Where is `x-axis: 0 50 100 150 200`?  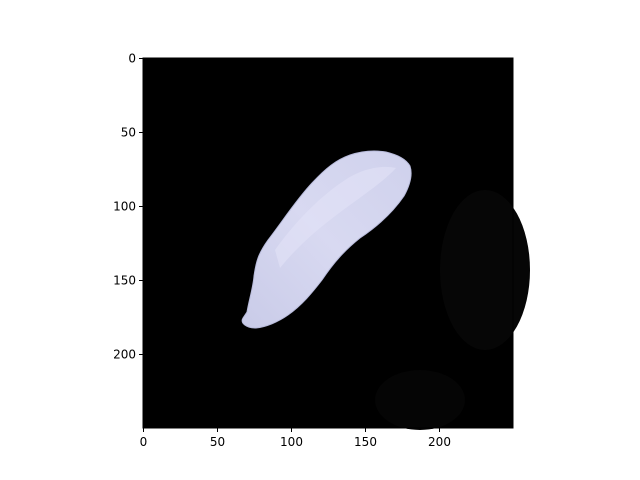 x-axis: 0 50 100 150 200 is located at coordinates (295, 438).